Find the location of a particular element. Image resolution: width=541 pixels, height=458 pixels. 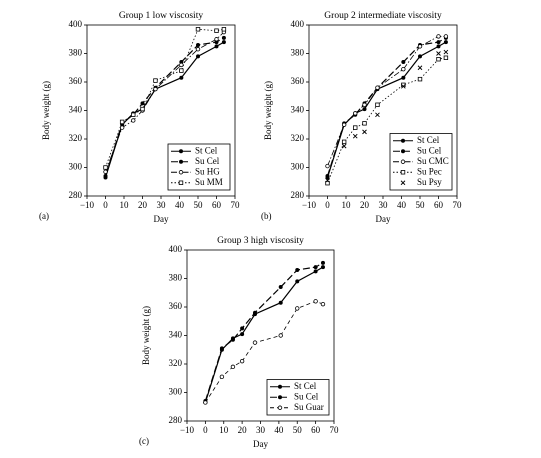

x-tick-label: 30 is located at coordinates (162, 205).